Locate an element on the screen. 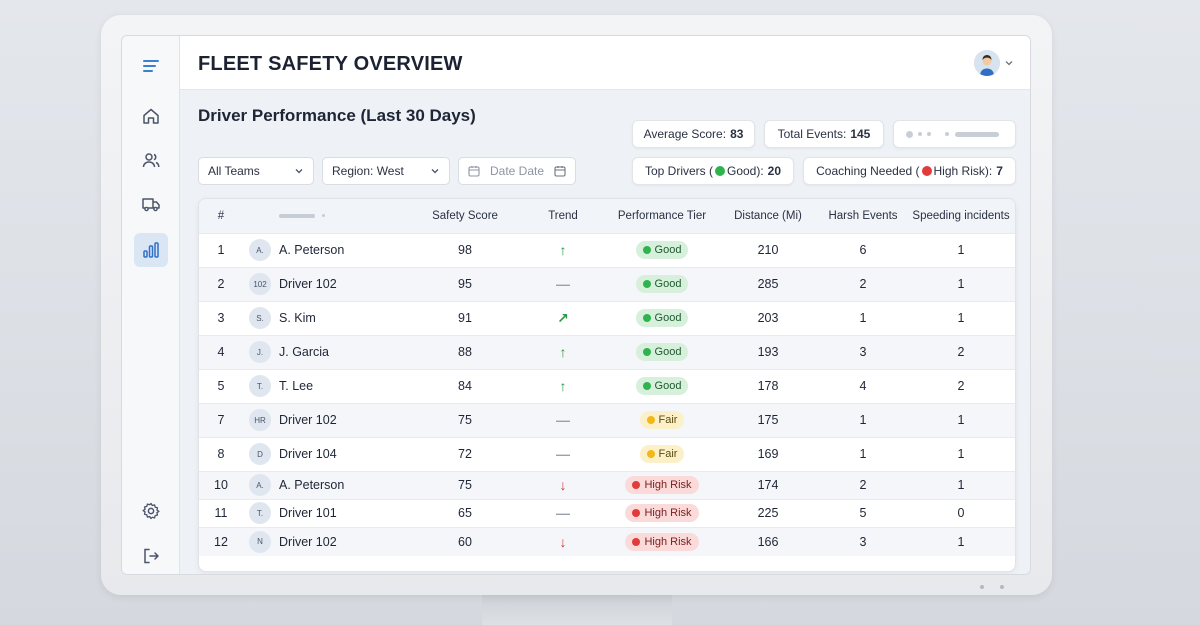 Image resolution: width=1200 pixels, height=625 pixels. harsh-events-cell: 5 is located at coordinates (863, 512).